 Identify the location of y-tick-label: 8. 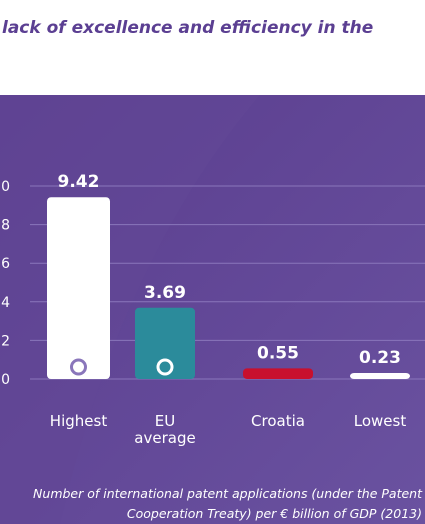
(5, 226).